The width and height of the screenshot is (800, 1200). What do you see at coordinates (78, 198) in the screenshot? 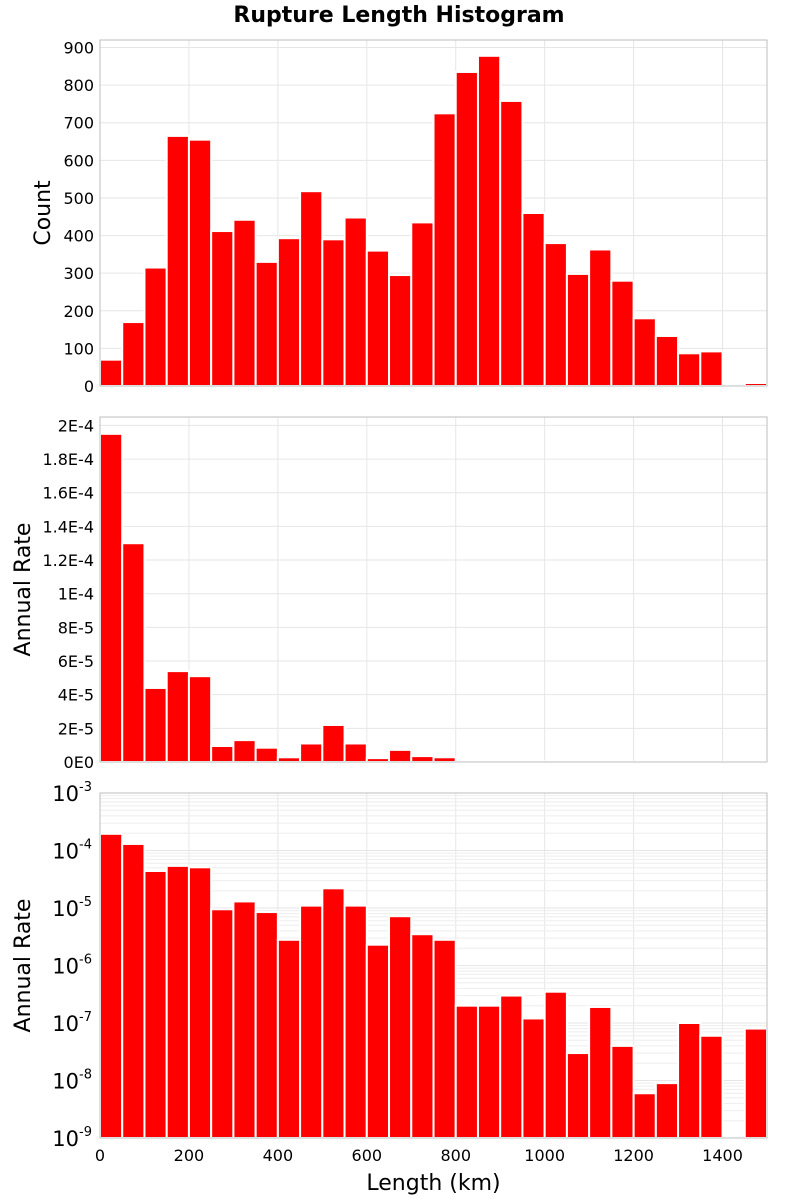
I see `y-tick-label: 500` at bounding box center [78, 198].